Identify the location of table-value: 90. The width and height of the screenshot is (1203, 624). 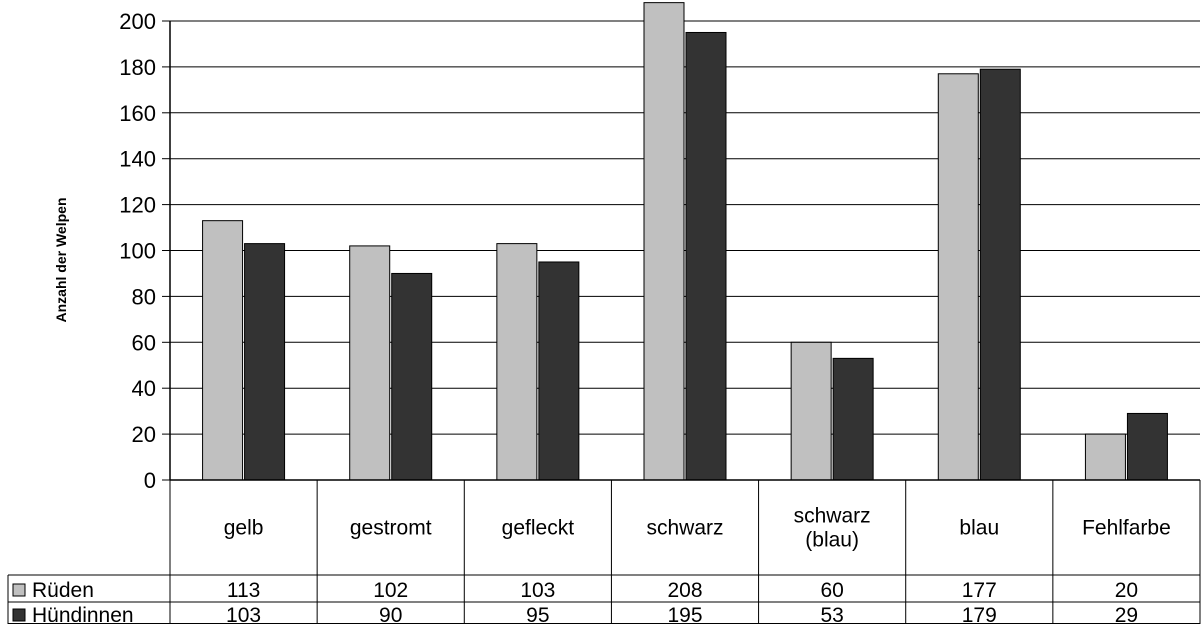
(390, 614).